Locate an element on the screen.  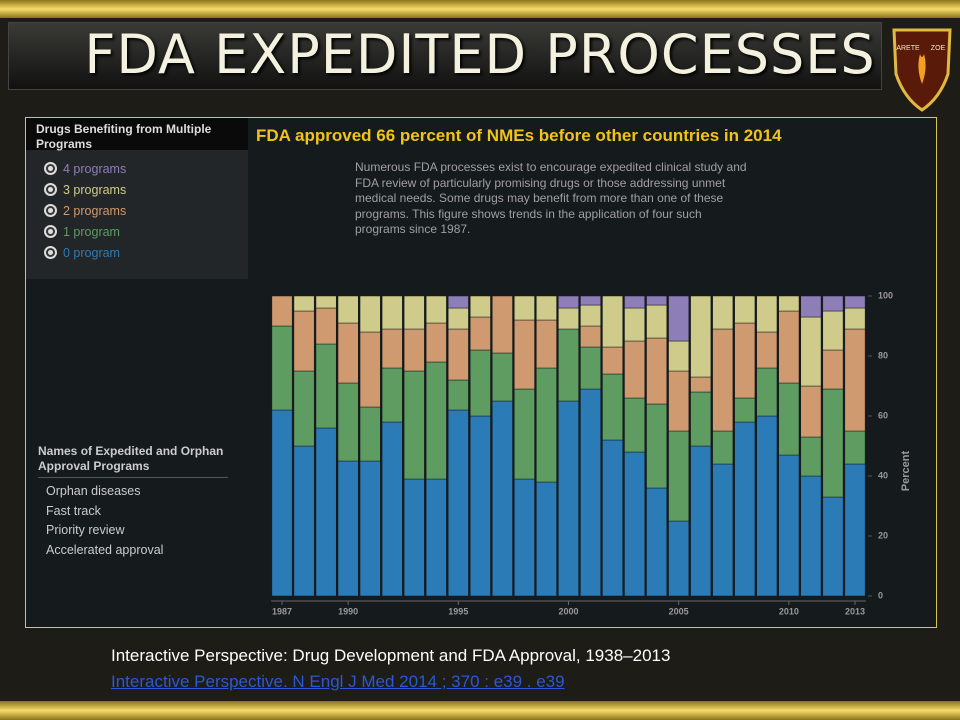
legend-item: 2 programs is located at coordinates (146, 211).